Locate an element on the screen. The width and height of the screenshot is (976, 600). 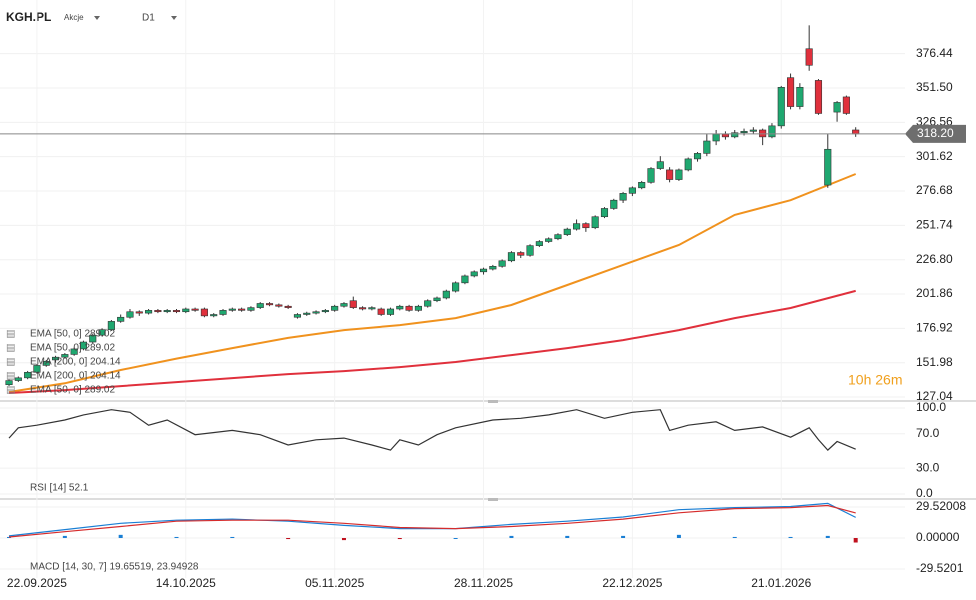
y-tick-label: 127.04 is located at coordinates (934, 396).